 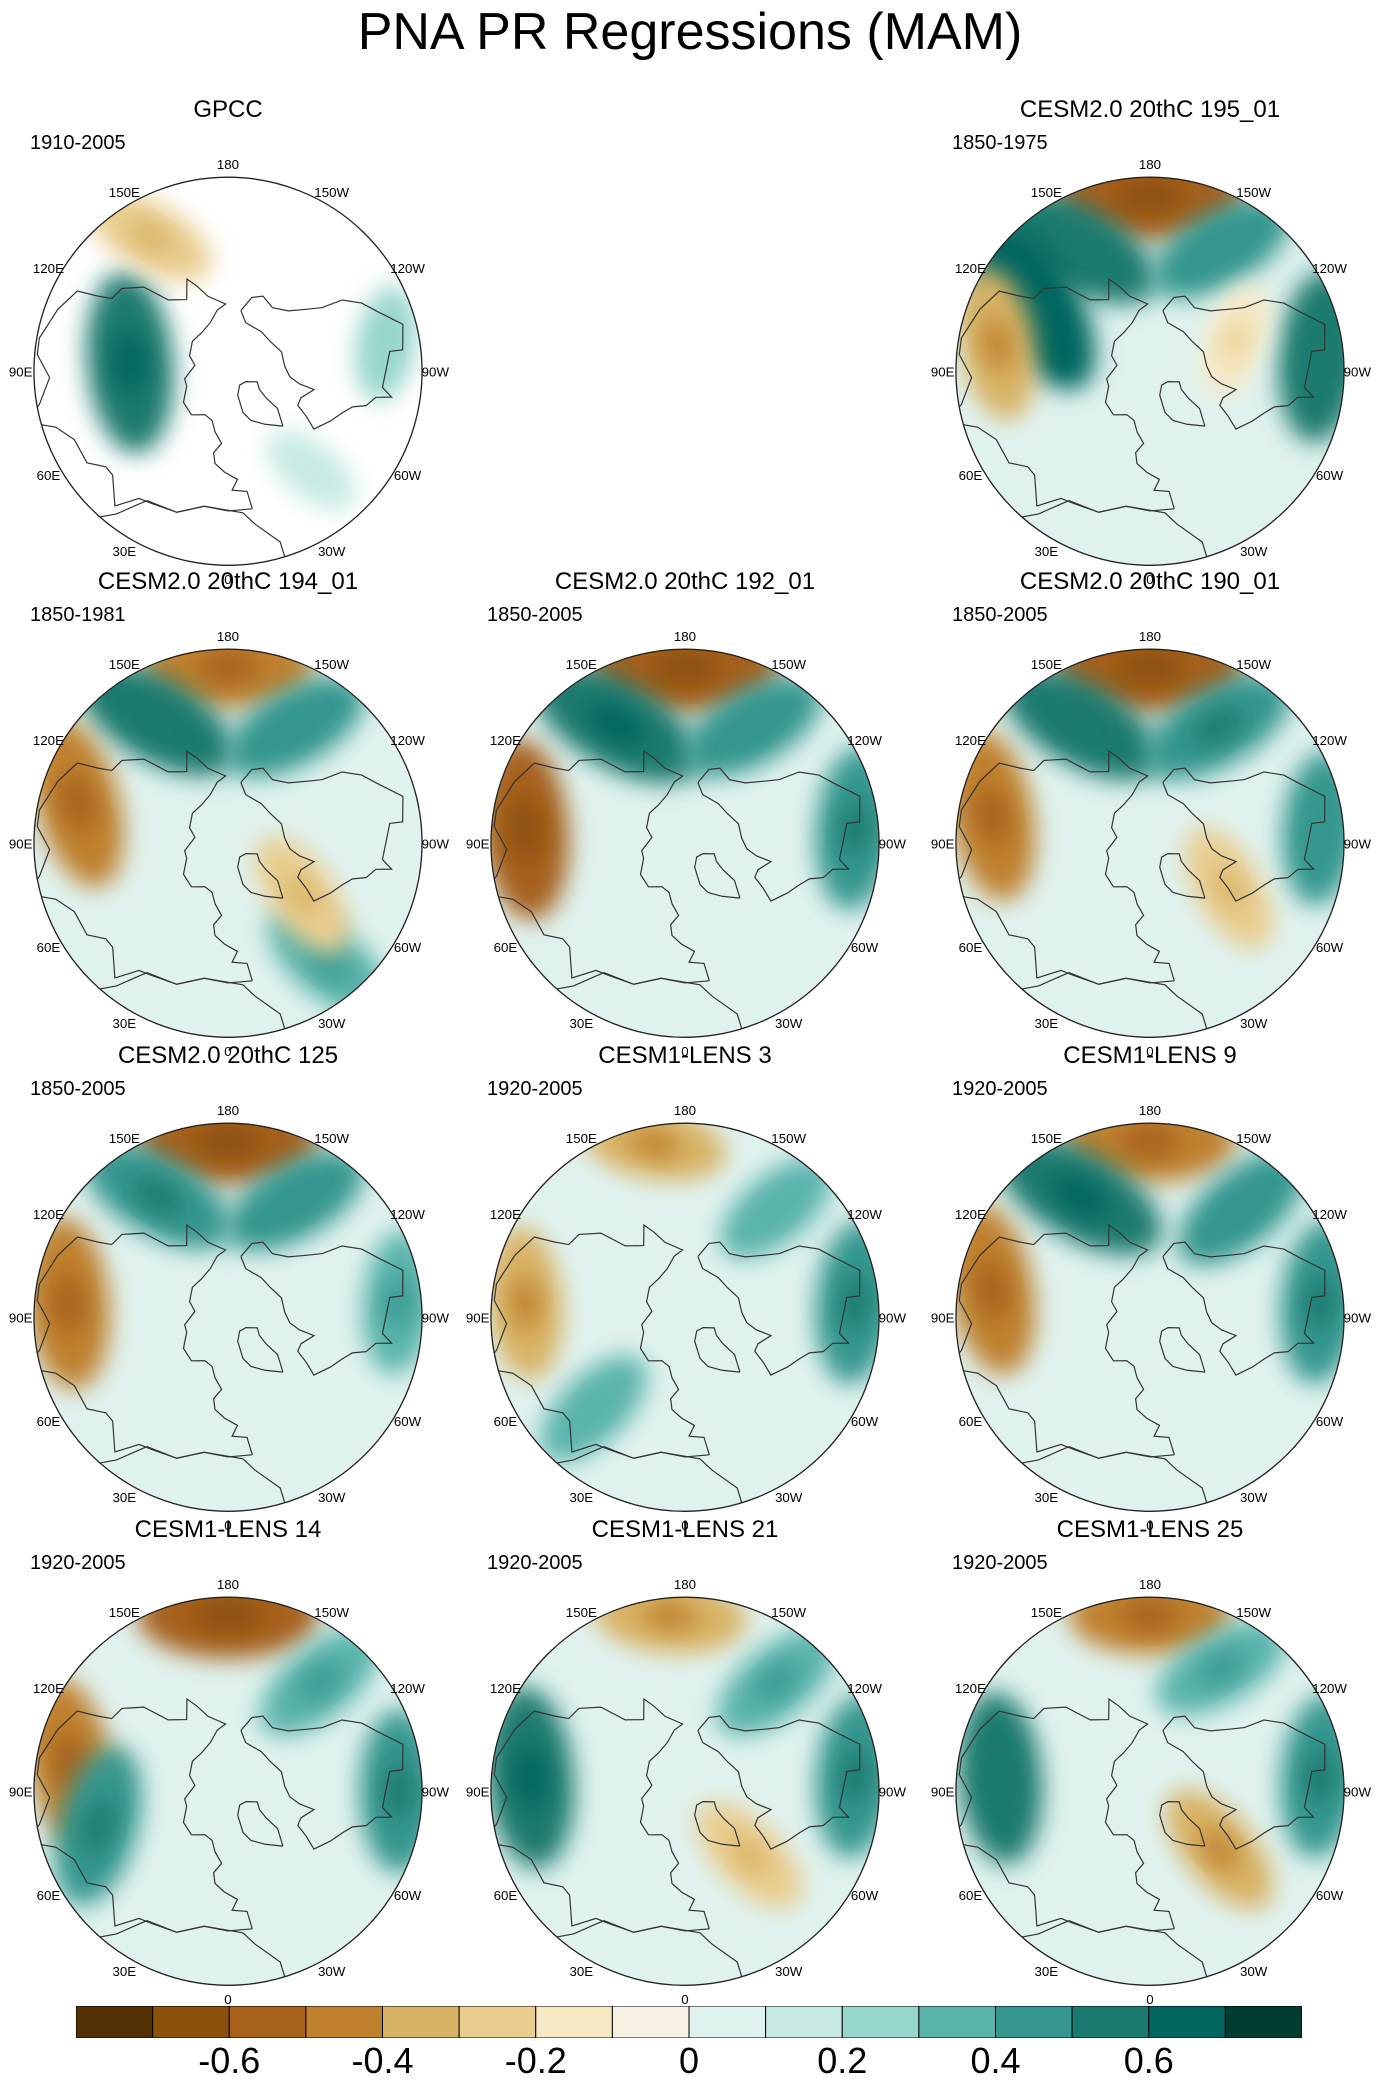 I want to click on panel-title: CESM1-LENS 14, so click(x=228, y=1529).